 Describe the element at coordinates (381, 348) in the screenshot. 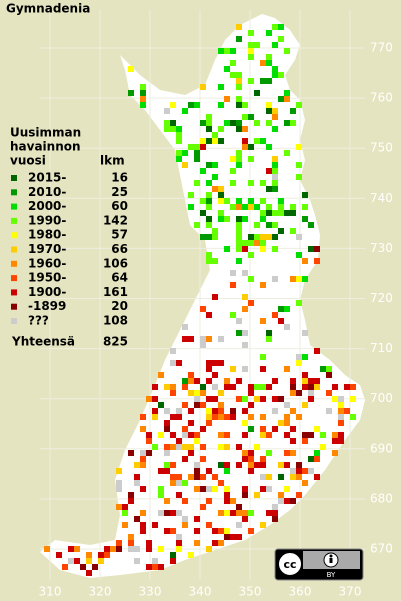

I see `y-tick-label: 710` at that location.